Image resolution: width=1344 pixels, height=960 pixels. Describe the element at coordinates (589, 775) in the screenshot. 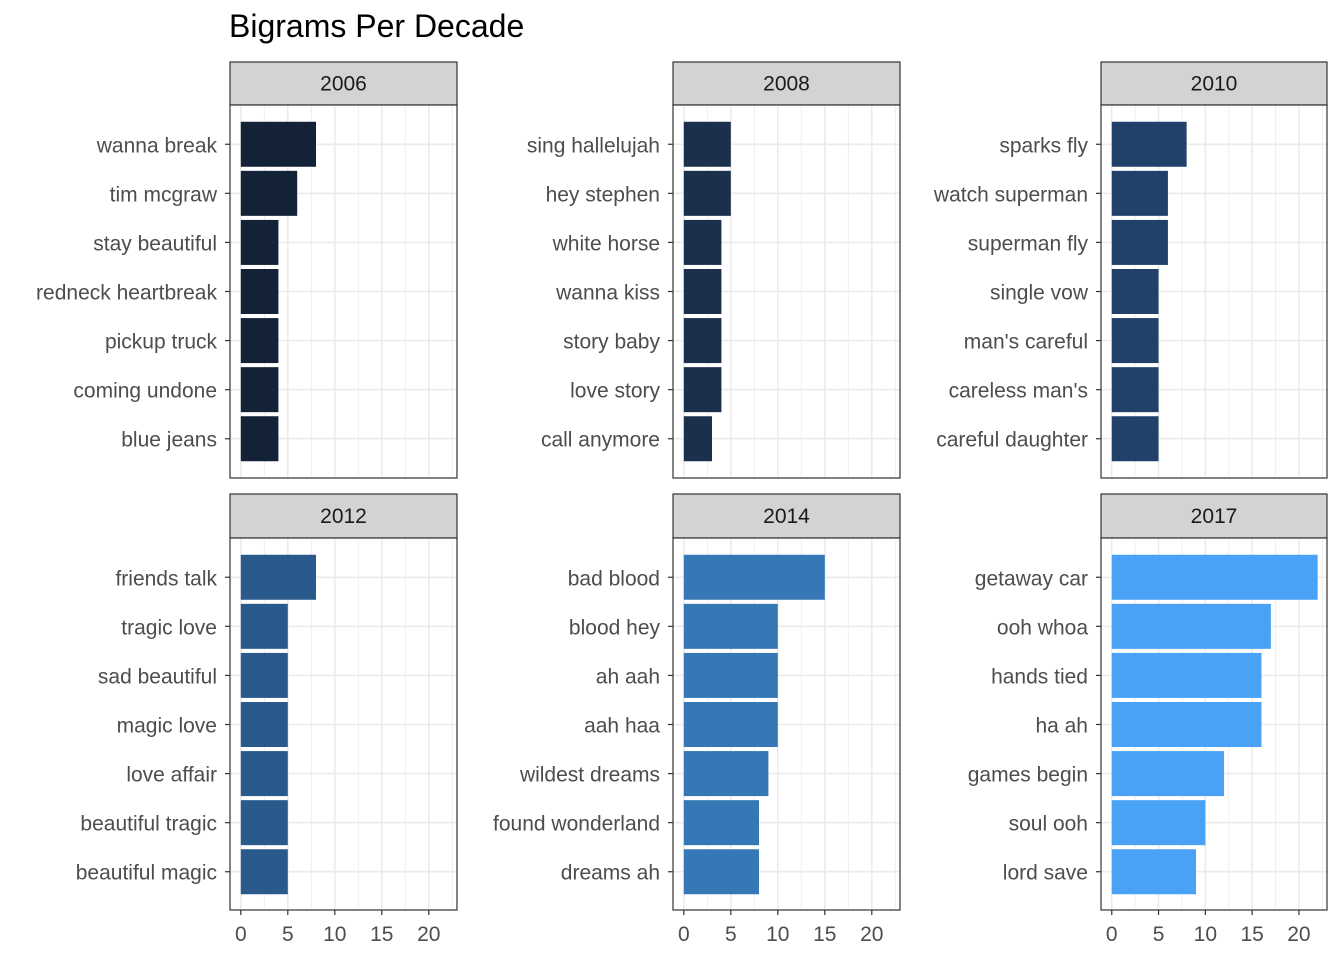

I see `category-label: wildest dreams` at that location.